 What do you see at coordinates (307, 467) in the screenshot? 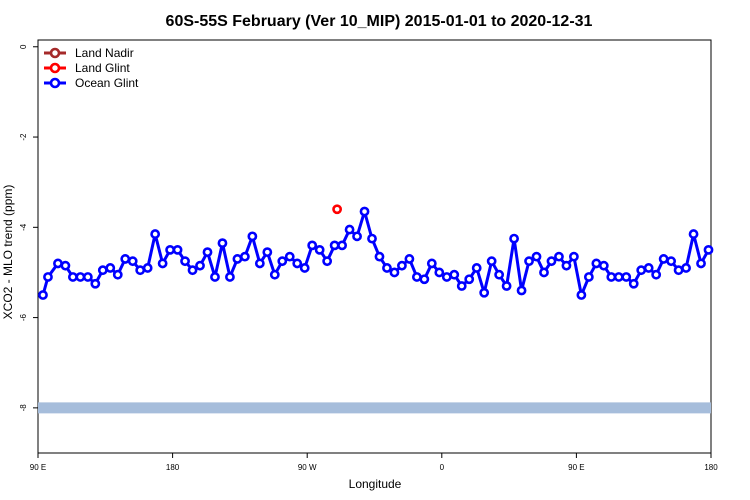
I see `x-tick-label: 90 W` at bounding box center [307, 467].